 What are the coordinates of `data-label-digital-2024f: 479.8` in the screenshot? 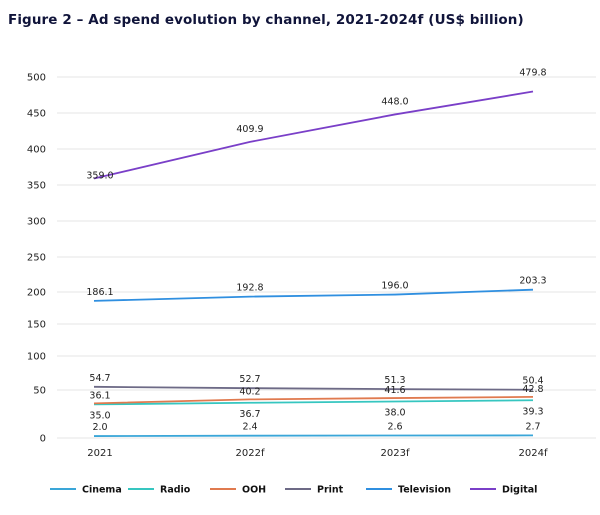 It's located at (532, 73).